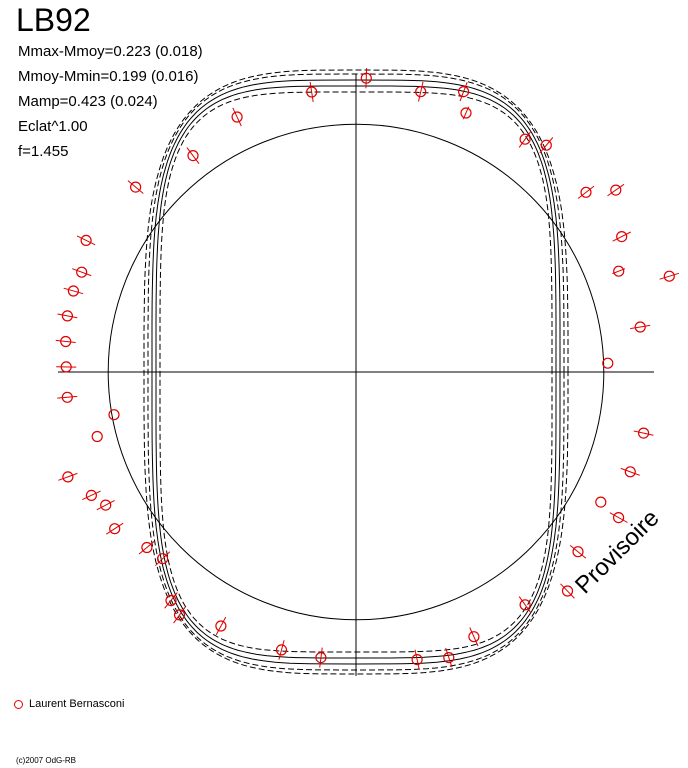 This screenshot has width=688, height=768. I want to click on legend-marker-open-circle-icon, so click(18, 704).